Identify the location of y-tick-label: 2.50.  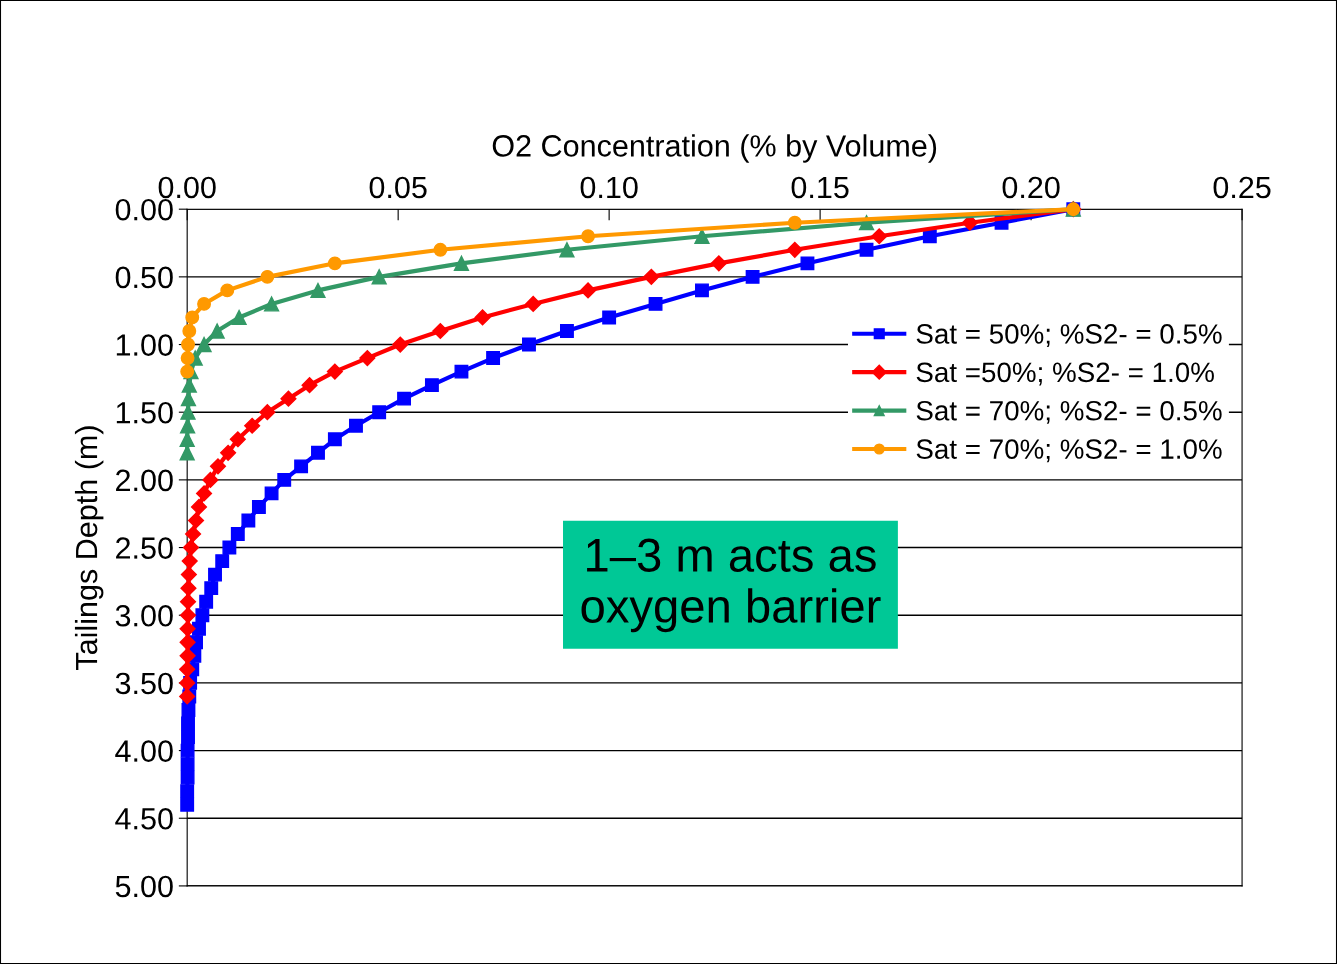
(144, 548).